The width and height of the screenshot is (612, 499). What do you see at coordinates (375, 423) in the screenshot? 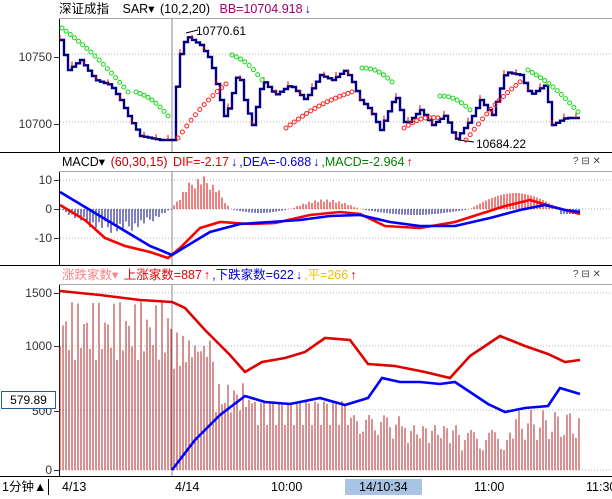
I see `down-count-line` at bounding box center [375, 423].